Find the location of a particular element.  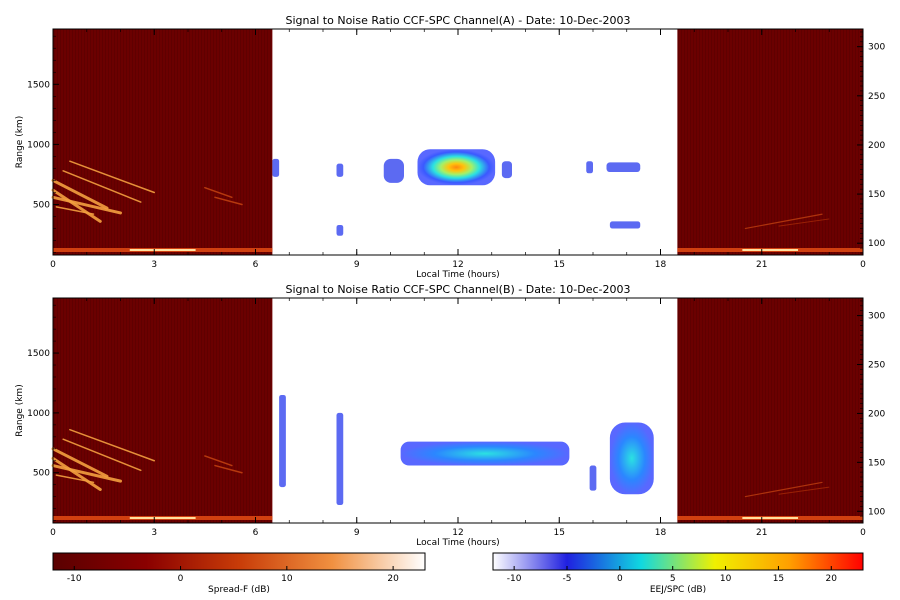

colorbar-tick-label: 5 is located at coordinates (673, 579).